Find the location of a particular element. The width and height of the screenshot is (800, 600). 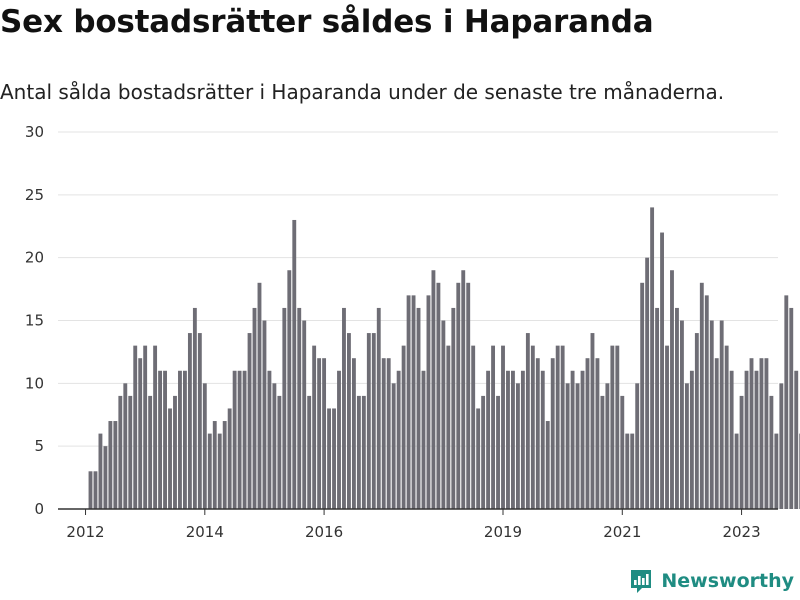

x-tick-label: 2016 is located at coordinates (324, 532).